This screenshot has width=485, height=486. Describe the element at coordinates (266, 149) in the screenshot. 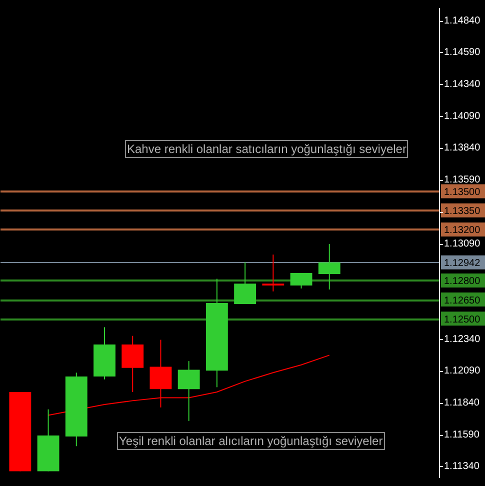

I see `annotation: Kahve renkli olanlar satıcıların yoğunlaştığı seviyeler` at that location.